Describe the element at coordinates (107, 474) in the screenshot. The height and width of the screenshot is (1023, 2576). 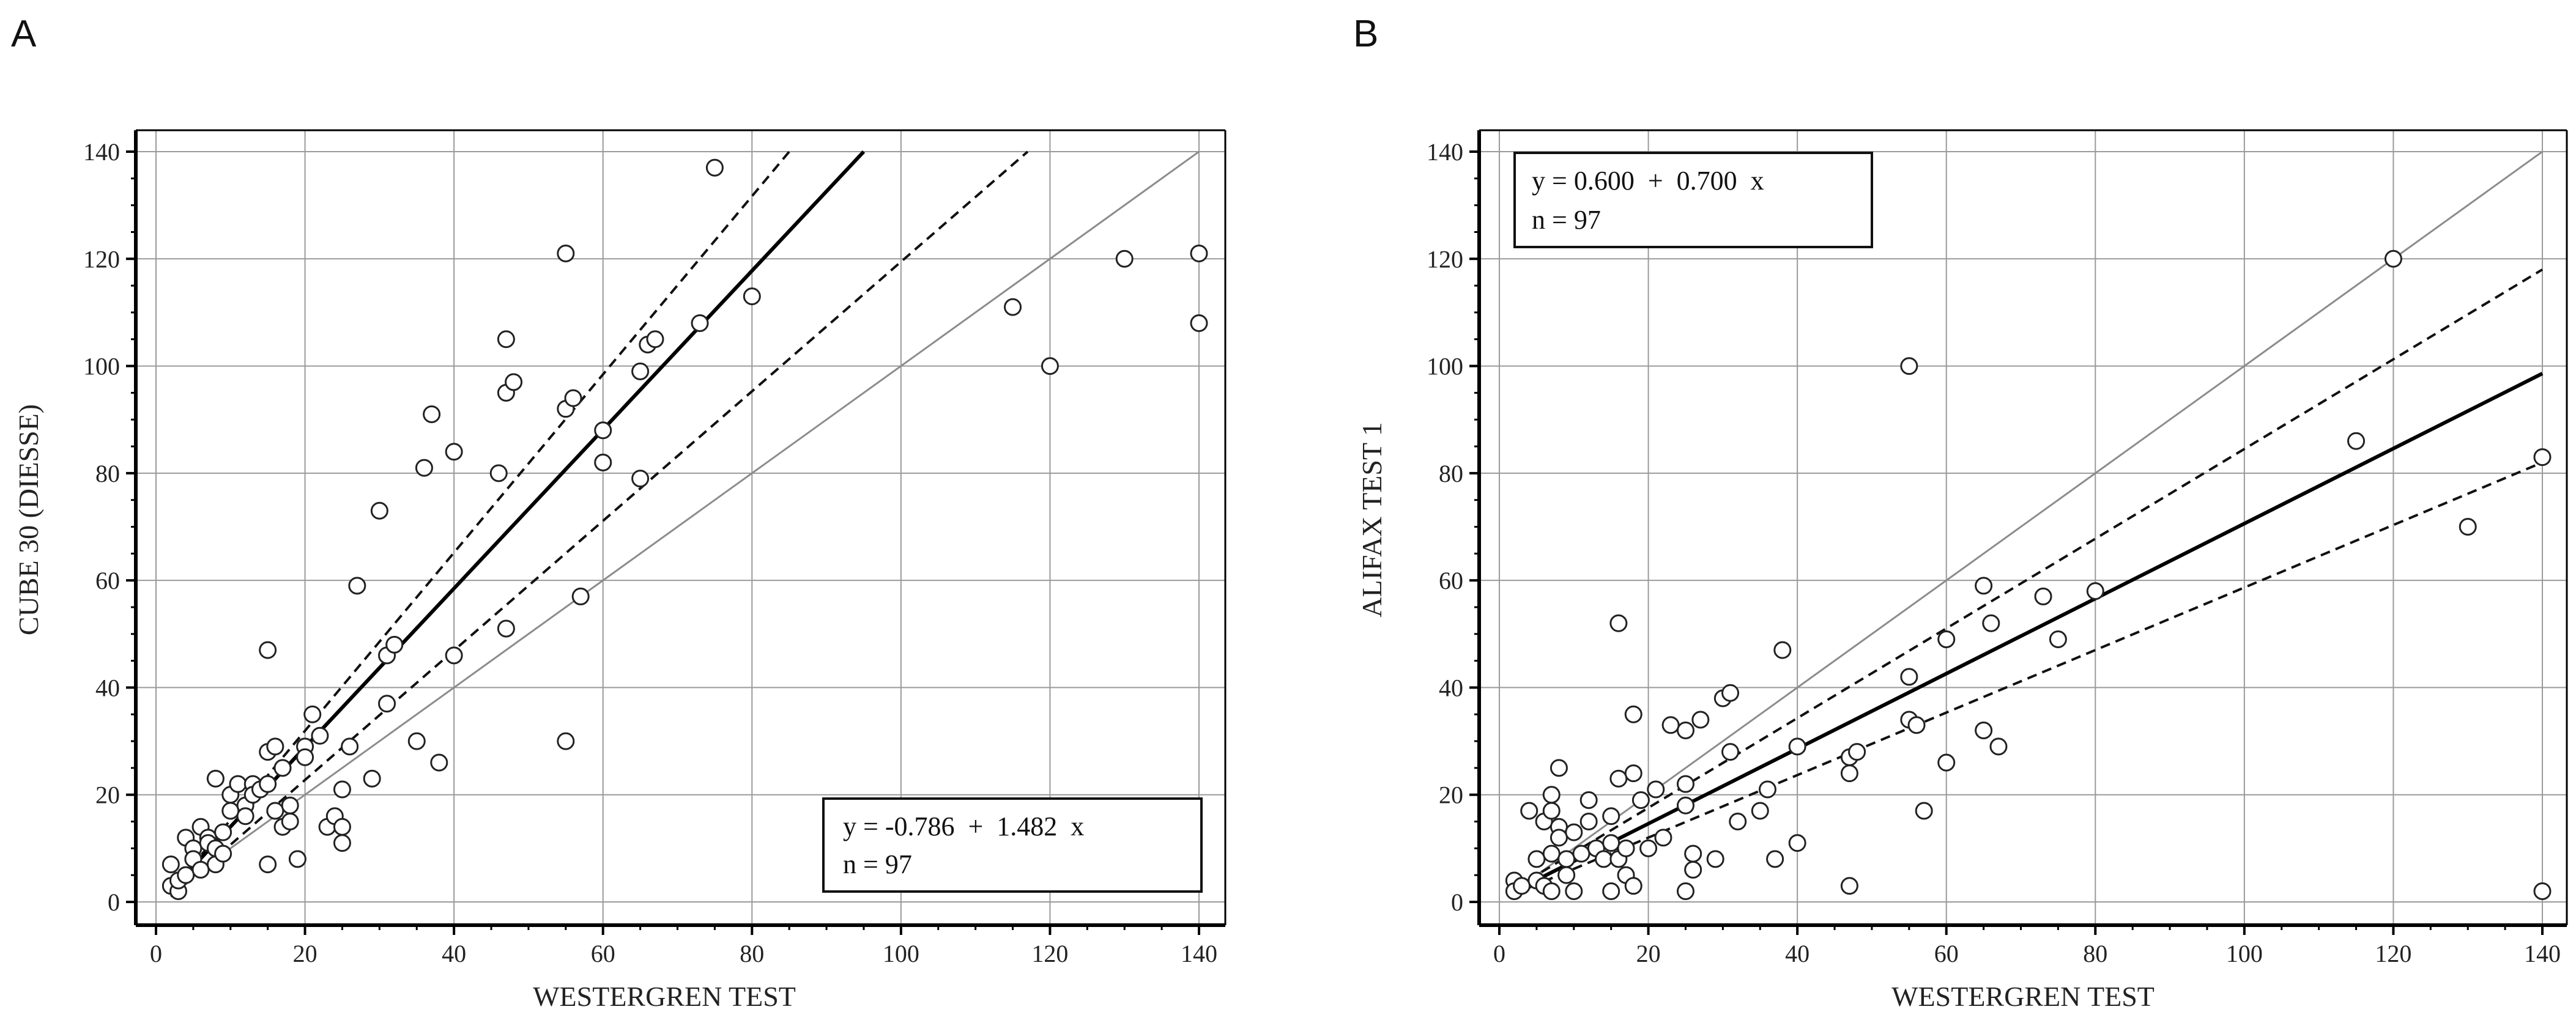
I see `panel-a-y-tick-label: 80` at that location.